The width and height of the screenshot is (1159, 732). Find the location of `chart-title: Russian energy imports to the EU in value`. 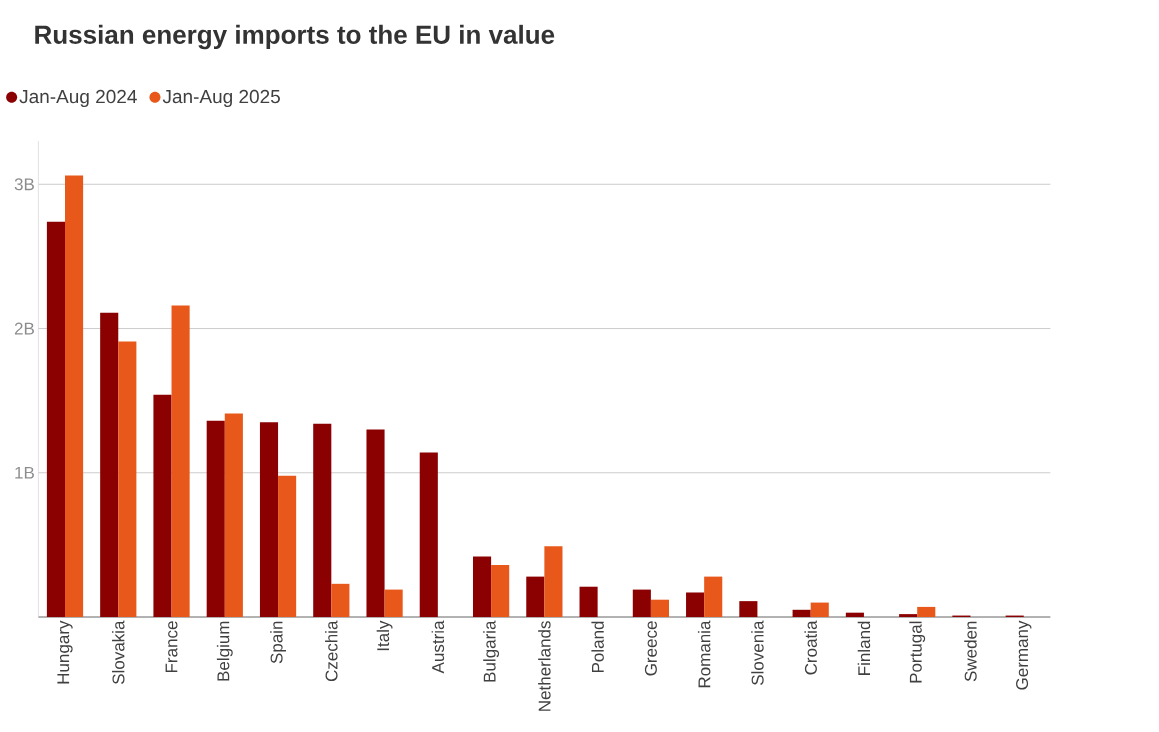

chart-title: Russian energy imports to the EU in value is located at coordinates (295, 37).